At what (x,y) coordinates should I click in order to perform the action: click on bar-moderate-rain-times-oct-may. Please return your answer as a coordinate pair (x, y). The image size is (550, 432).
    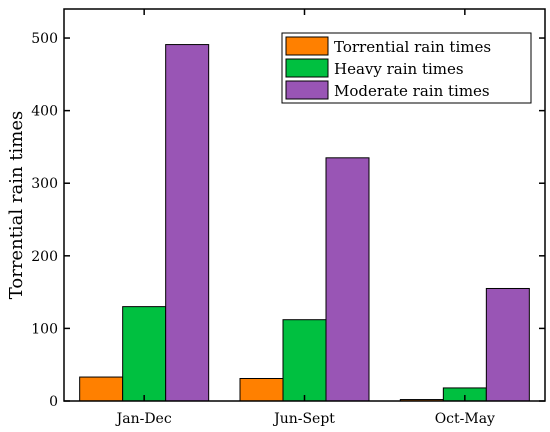
    Looking at the image, I should click on (507, 344).